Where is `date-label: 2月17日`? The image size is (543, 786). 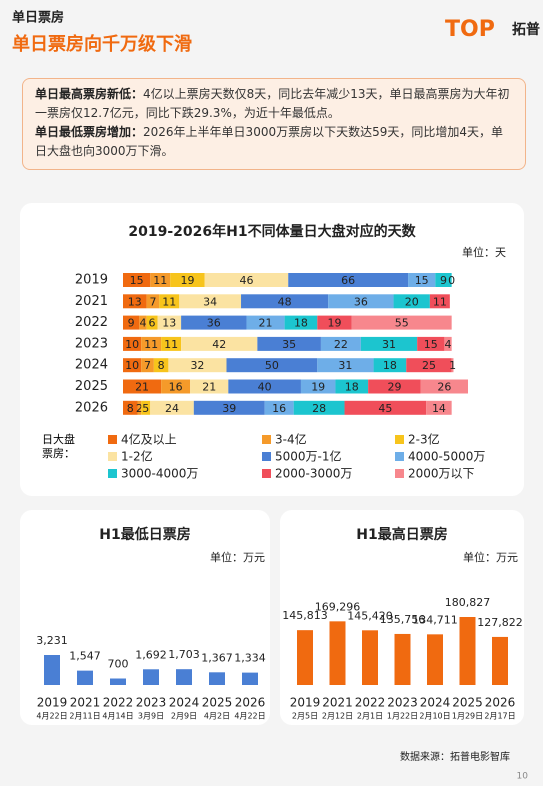 date-label: 2月17日 is located at coordinates (499, 716).